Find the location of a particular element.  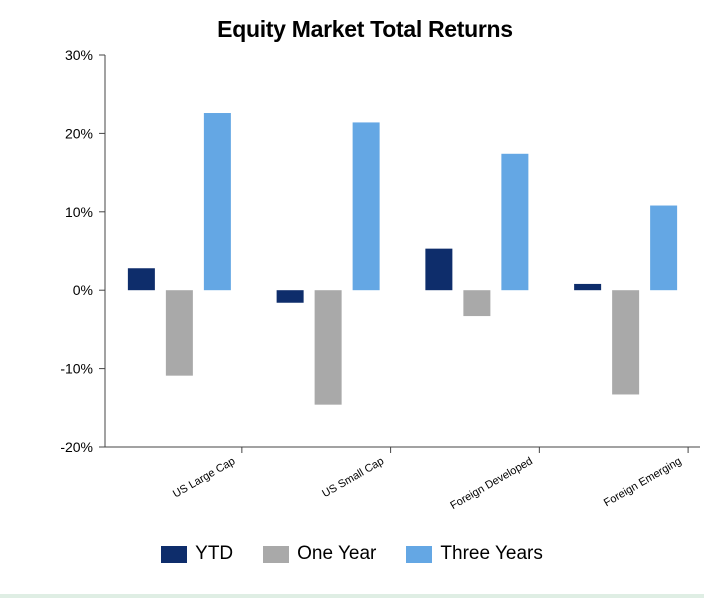

legend-item-three-years: Three Years is located at coordinates (474, 554).